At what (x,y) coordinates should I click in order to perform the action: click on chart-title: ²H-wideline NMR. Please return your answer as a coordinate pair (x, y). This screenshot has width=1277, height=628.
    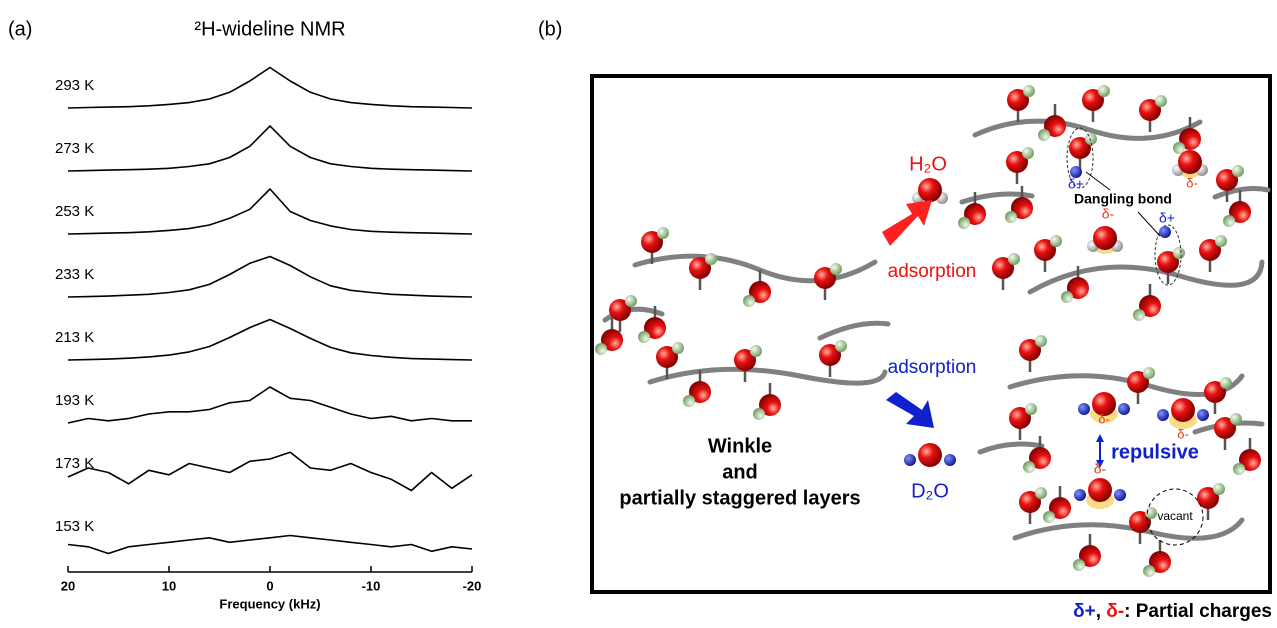
    Looking at the image, I should click on (269, 29).